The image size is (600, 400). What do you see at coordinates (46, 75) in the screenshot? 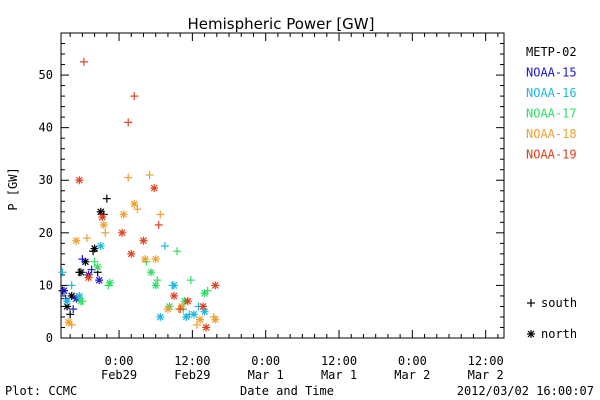
I see `y-tick-label: 50` at bounding box center [46, 75].